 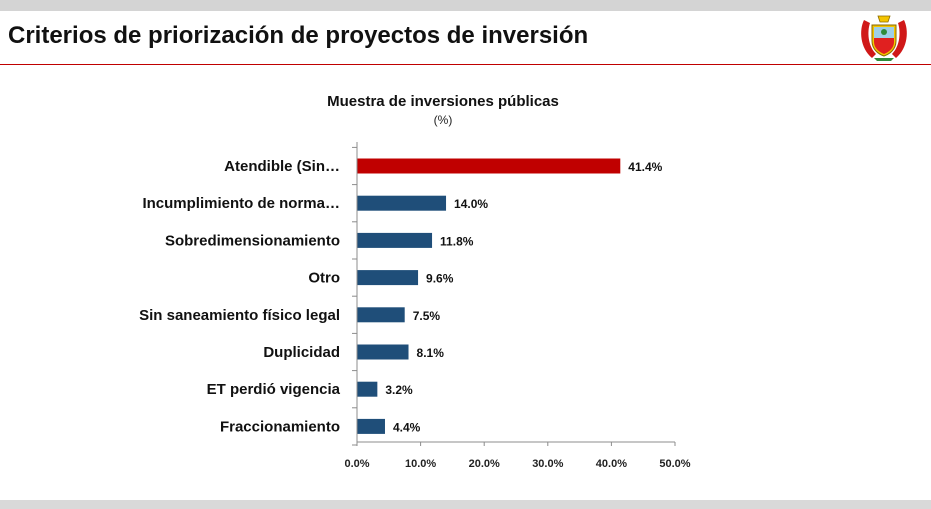 What do you see at coordinates (465, 5) in the screenshot?
I see `top-bar` at bounding box center [465, 5].